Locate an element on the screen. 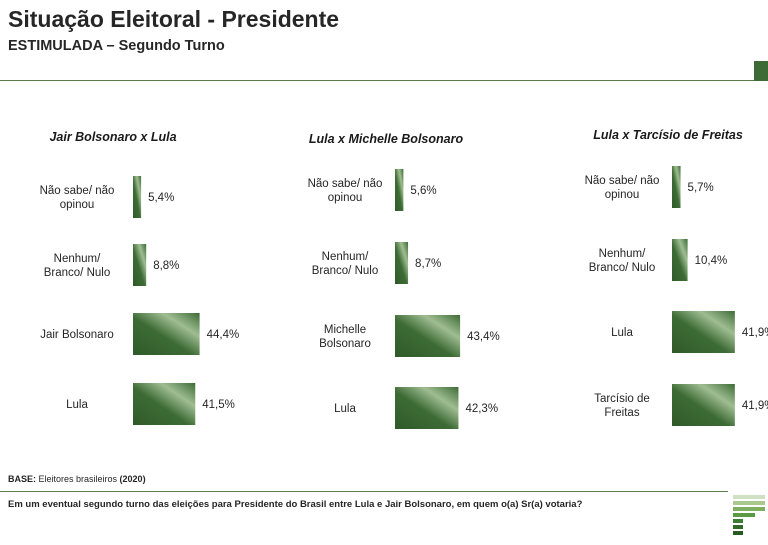  category-label: Michelle Bolsonaro is located at coordinates (345, 337).